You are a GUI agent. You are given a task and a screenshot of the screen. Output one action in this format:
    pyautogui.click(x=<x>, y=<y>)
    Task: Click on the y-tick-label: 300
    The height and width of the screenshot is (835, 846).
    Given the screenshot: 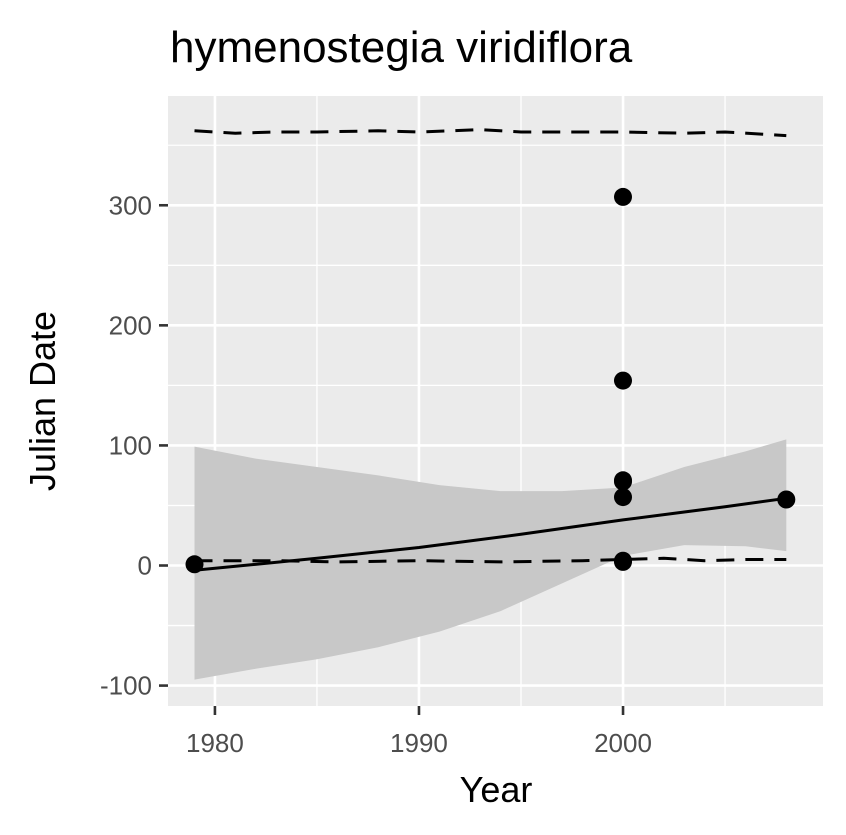 What is the action you would take?
    pyautogui.click(x=130, y=205)
    